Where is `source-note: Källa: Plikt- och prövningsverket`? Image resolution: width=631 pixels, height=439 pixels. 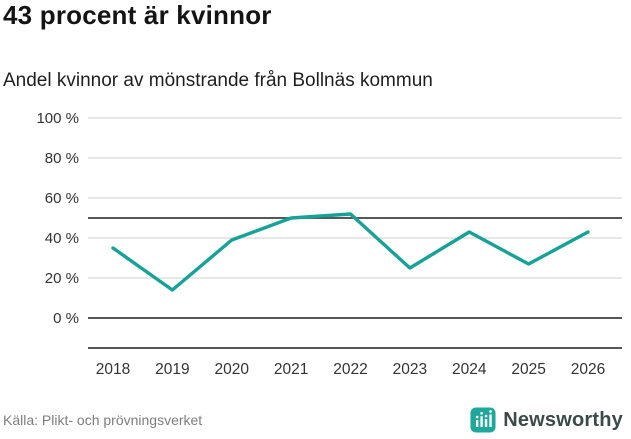
source-note: Källa: Plikt- och prövningsverket is located at coordinates (103, 420).